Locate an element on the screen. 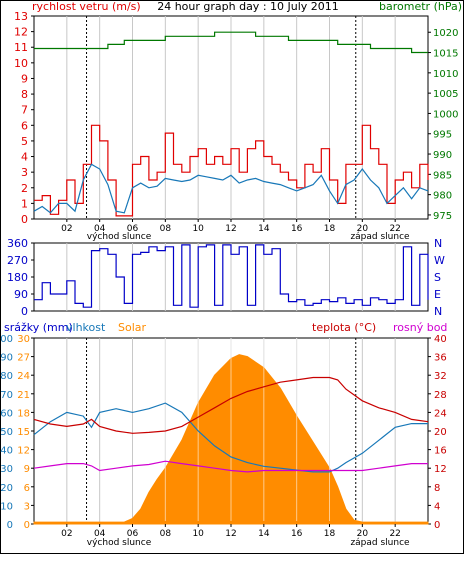  y2-tick-label: 32 is located at coordinates (440, 376).